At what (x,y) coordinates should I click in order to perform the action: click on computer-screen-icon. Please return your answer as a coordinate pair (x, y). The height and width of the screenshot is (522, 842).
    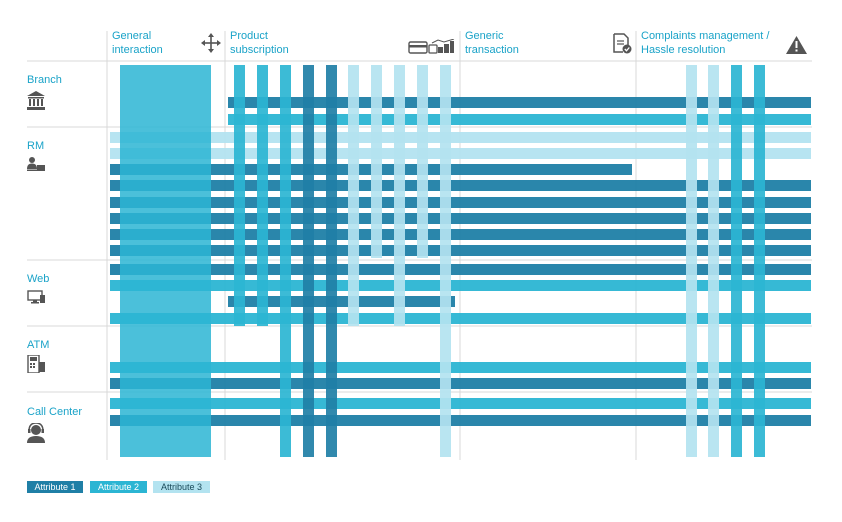
    Looking at the image, I should click on (36, 297).